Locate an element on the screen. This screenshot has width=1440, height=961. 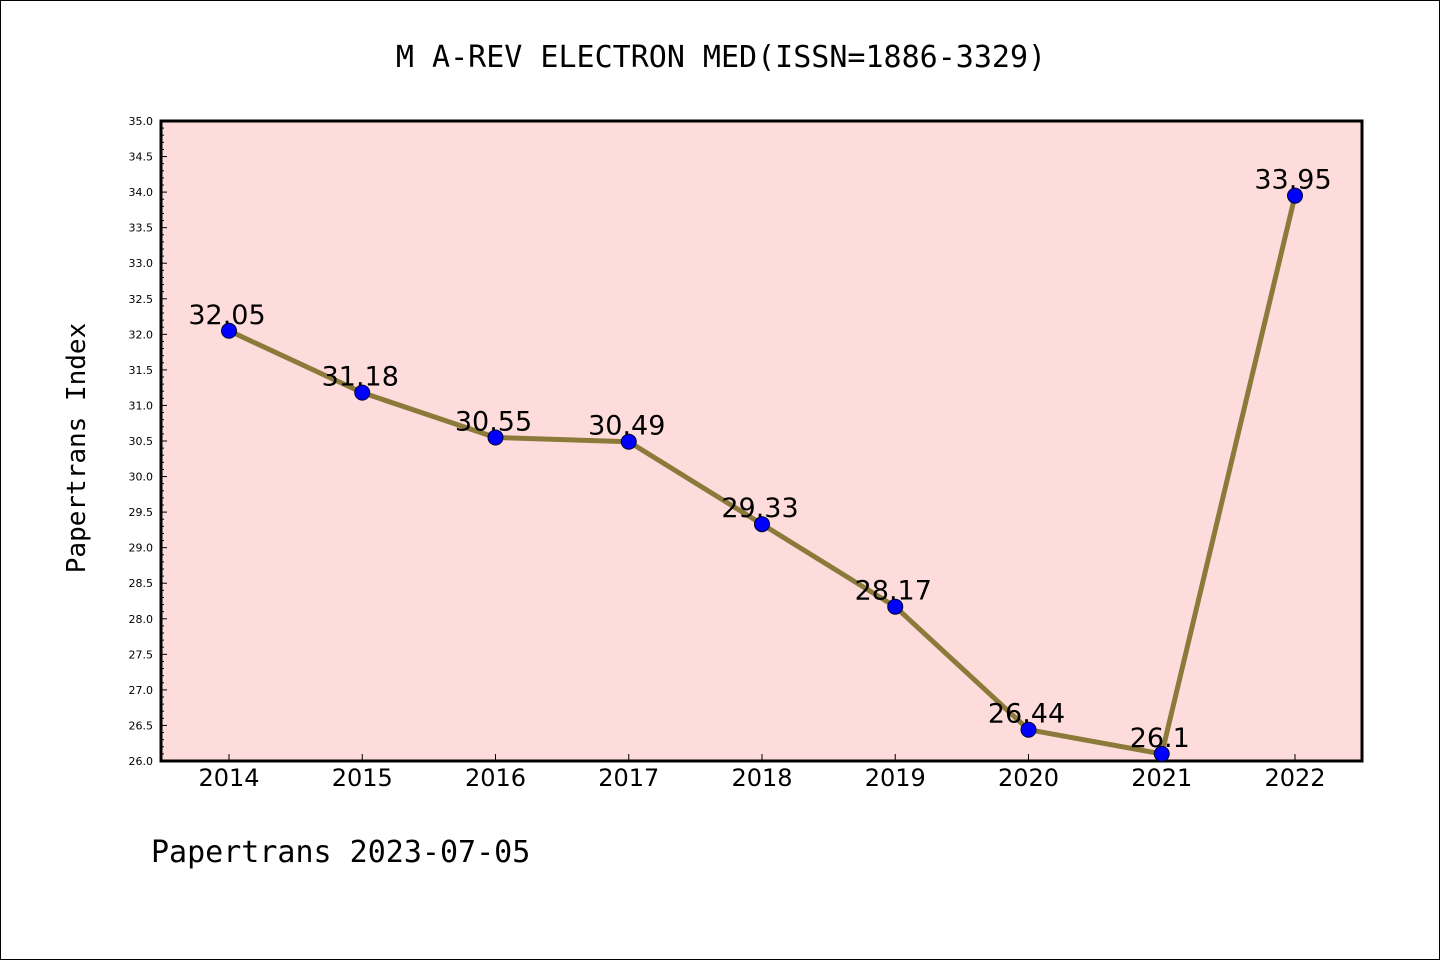
y-tick-label: 28.5 is located at coordinates (141, 583).